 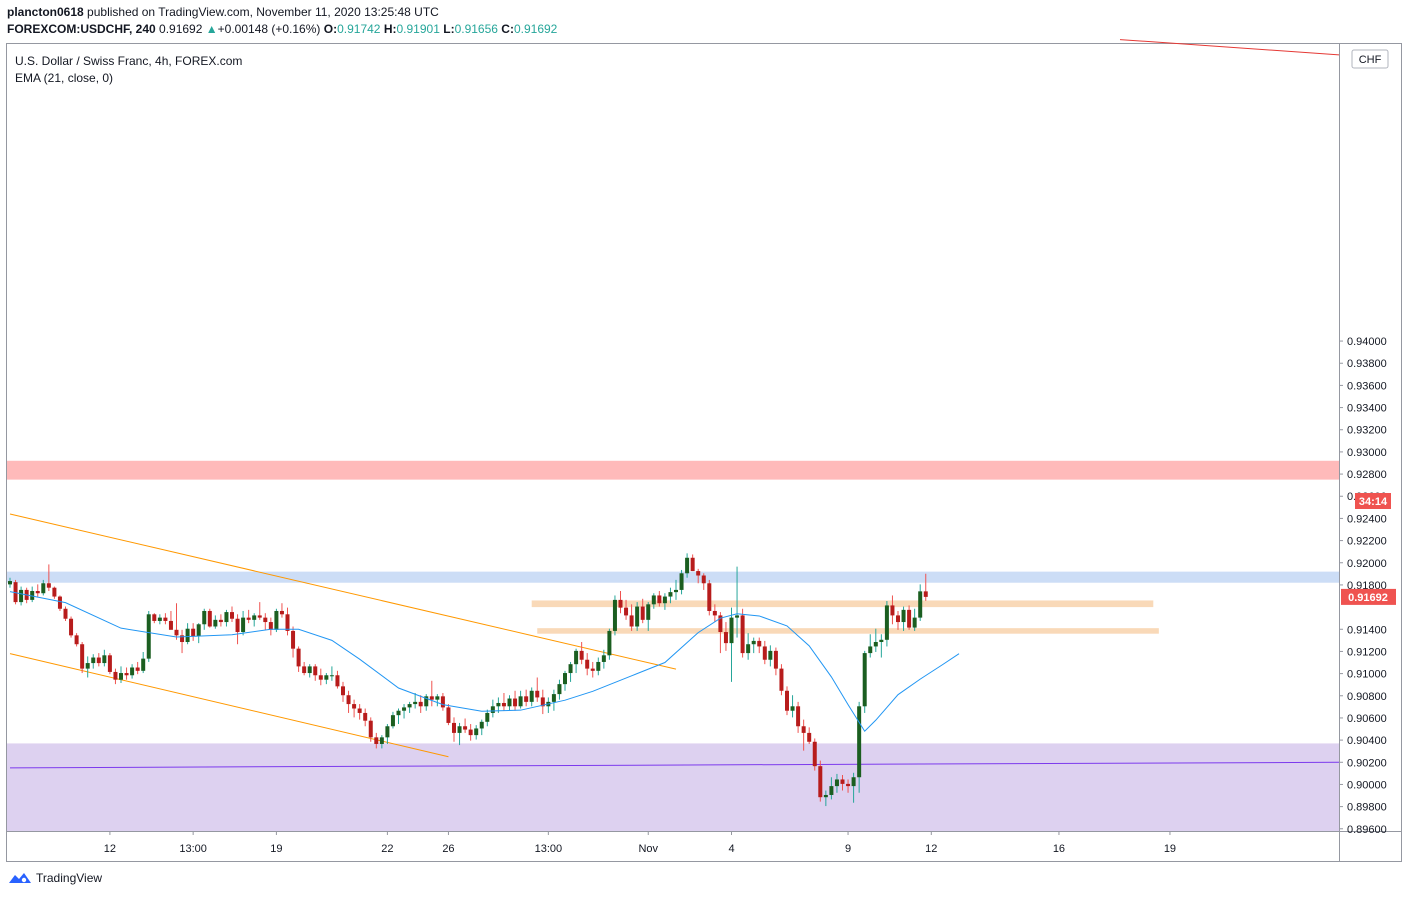 I want to click on time-tick-label: 13:00, so click(x=193, y=849).